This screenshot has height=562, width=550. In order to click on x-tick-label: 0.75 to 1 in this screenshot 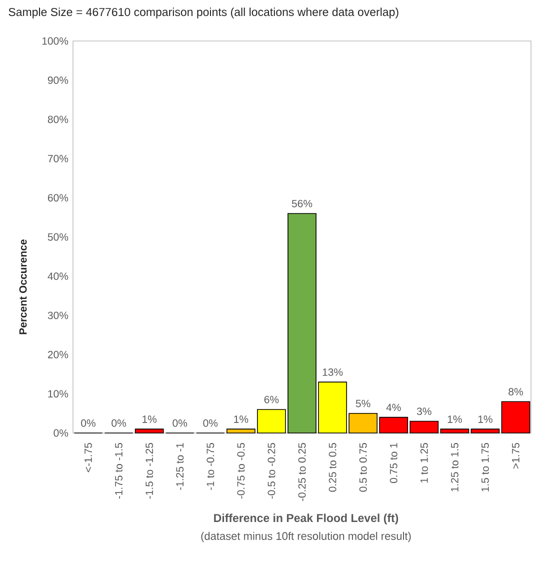, I will do `click(394, 463)`.